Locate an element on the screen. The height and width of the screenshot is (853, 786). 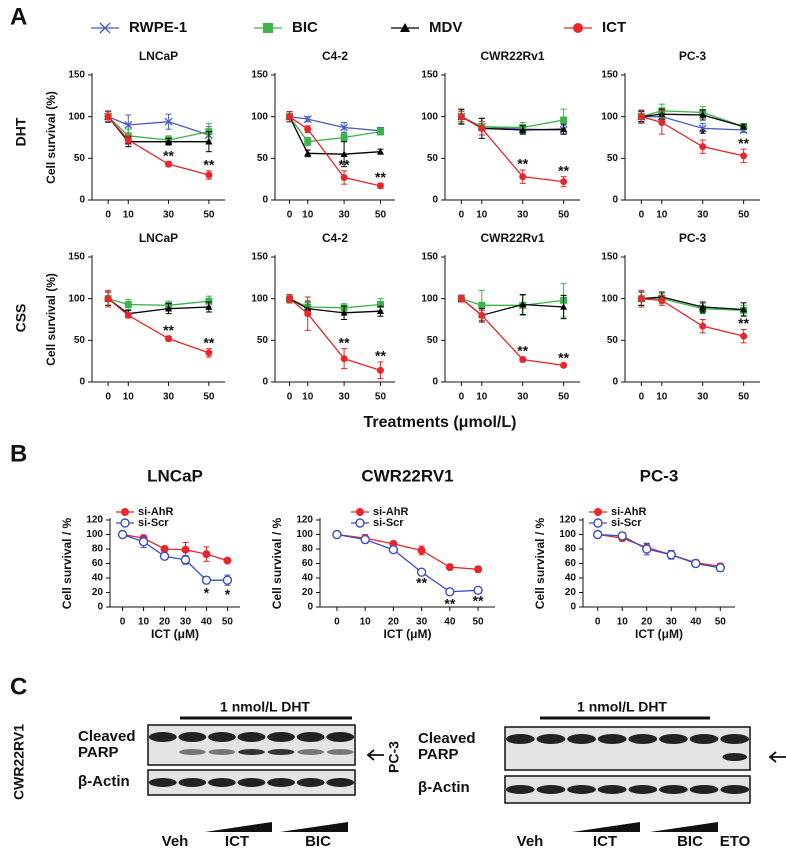
legend-label: ICT is located at coordinates (614, 27).